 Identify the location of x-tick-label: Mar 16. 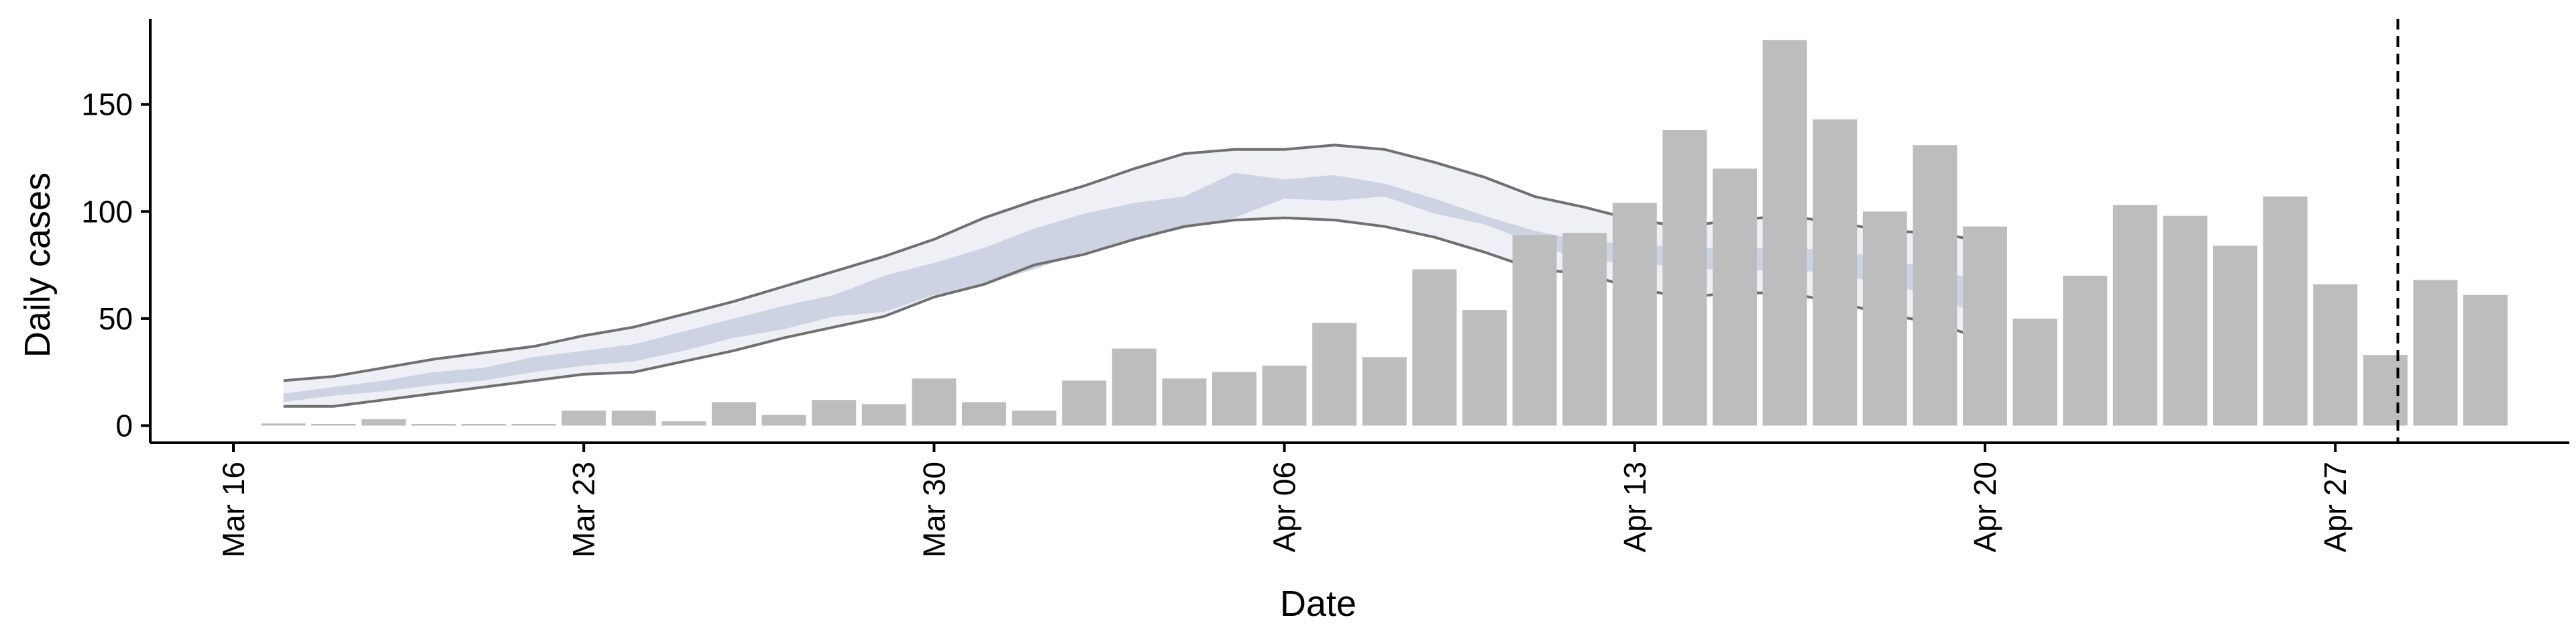
(233, 509).